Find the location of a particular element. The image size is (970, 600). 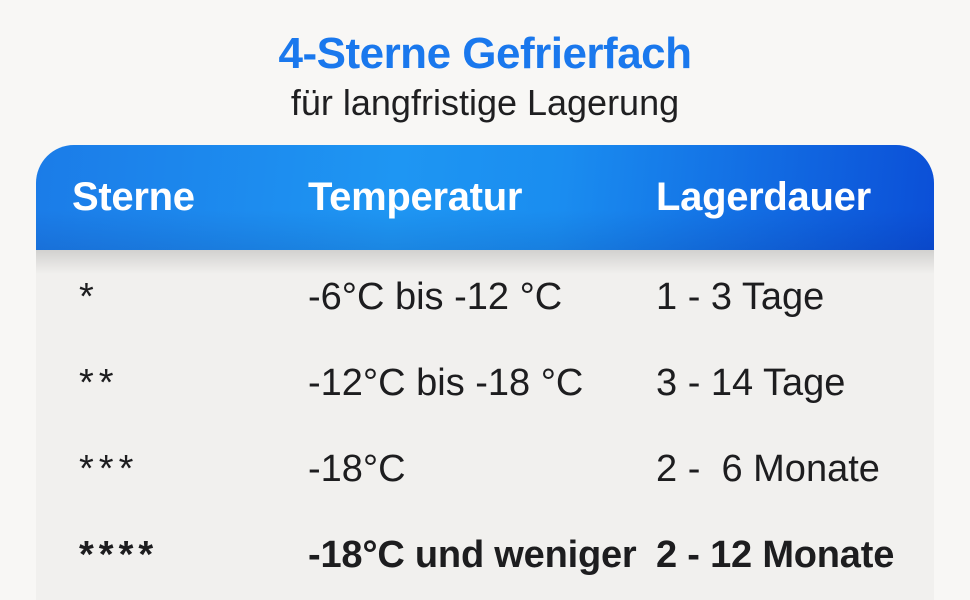

column-header-temperatur: Temperatur is located at coordinates (415, 197).